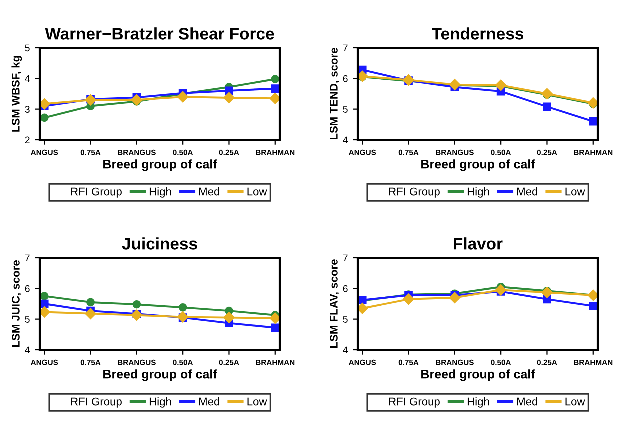 The width and height of the screenshot is (635, 421). I want to click on y-tick-label: 2, so click(27, 140).